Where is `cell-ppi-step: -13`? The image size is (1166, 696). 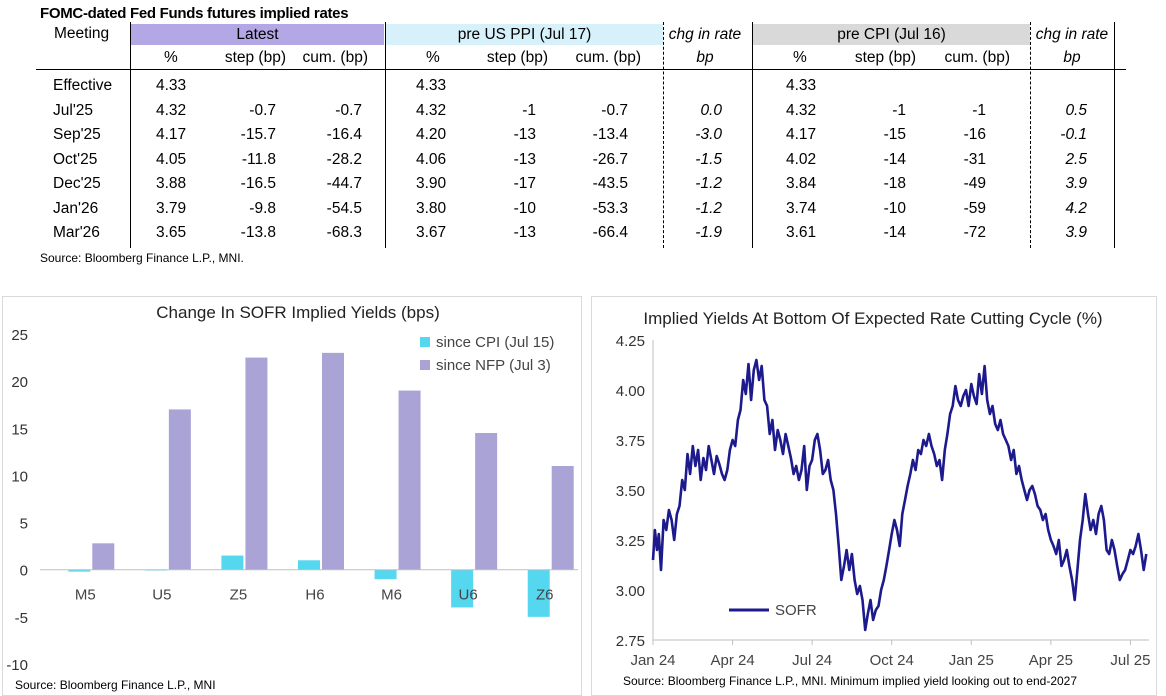
cell-ppi-step: -13 is located at coordinates (524, 134).